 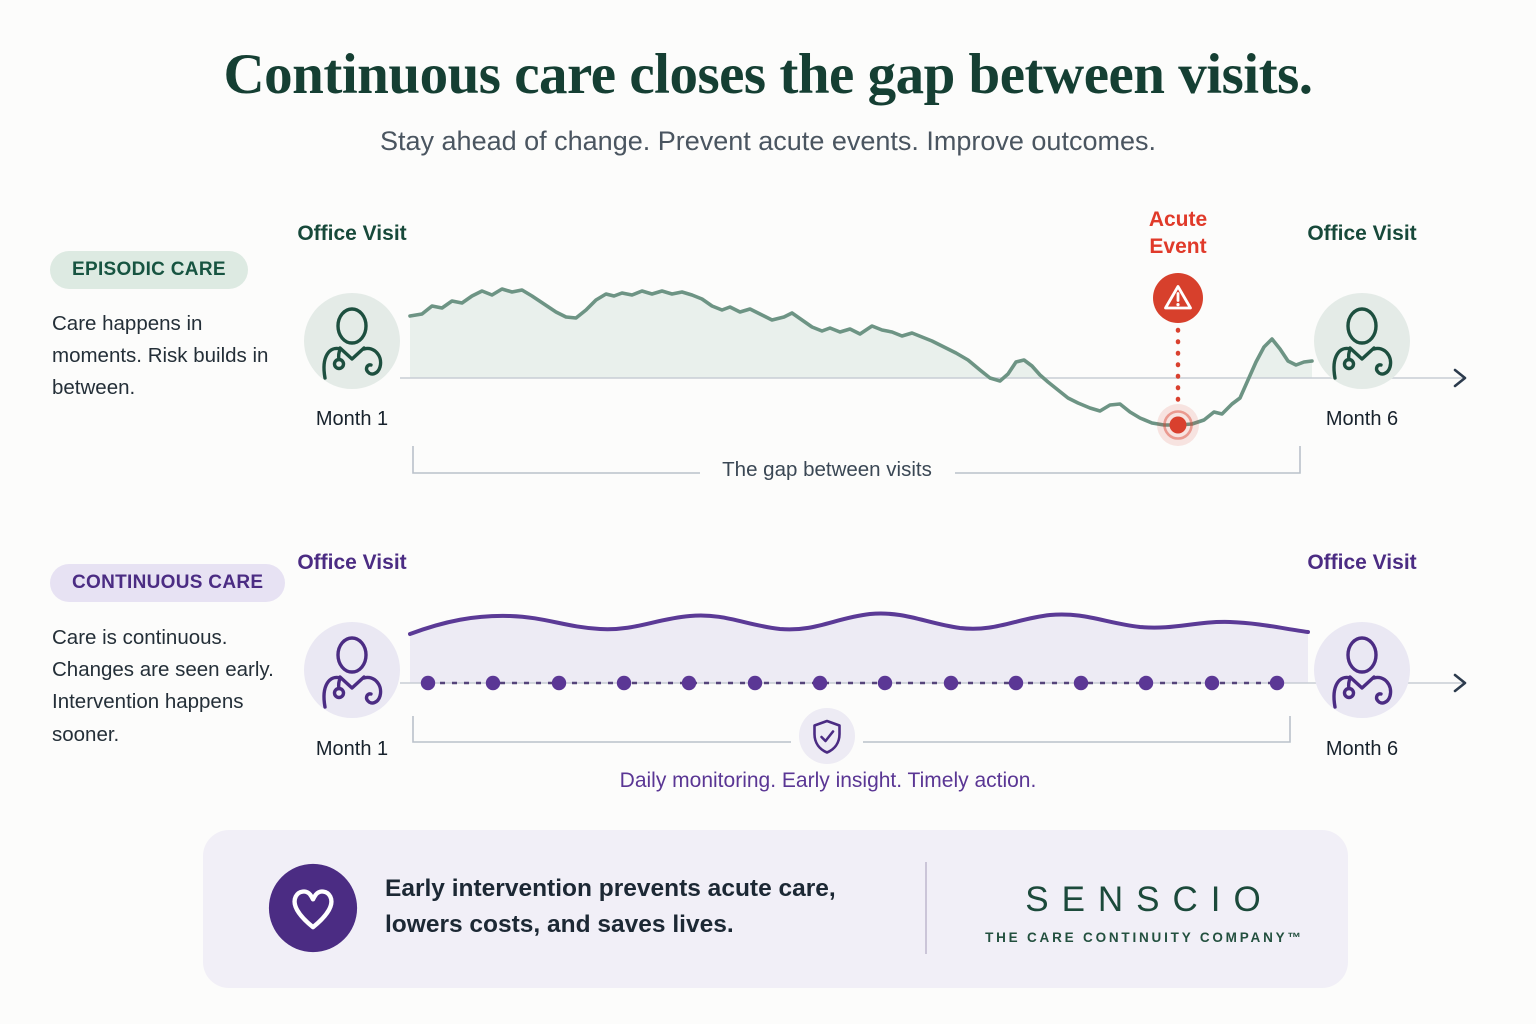 I want to click on footer-message-line1: Early intervention prevents acute care,, so click(x=610, y=888).